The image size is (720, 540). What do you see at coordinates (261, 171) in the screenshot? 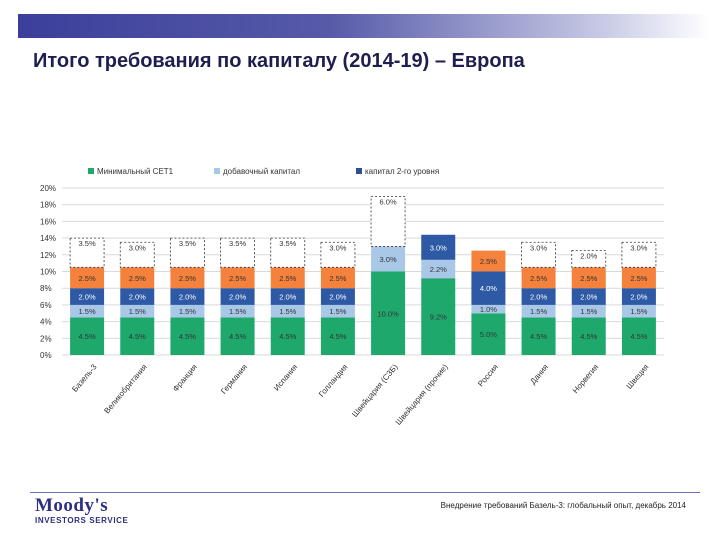
I see `legend-label: добавочный капитал` at bounding box center [261, 171].